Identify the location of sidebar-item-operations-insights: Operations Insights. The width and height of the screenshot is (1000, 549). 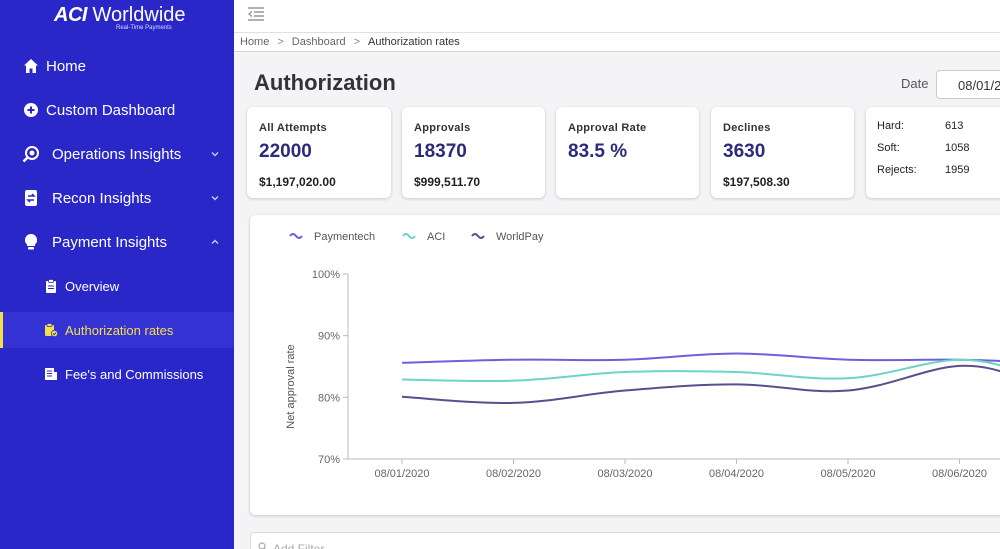
(117, 154).